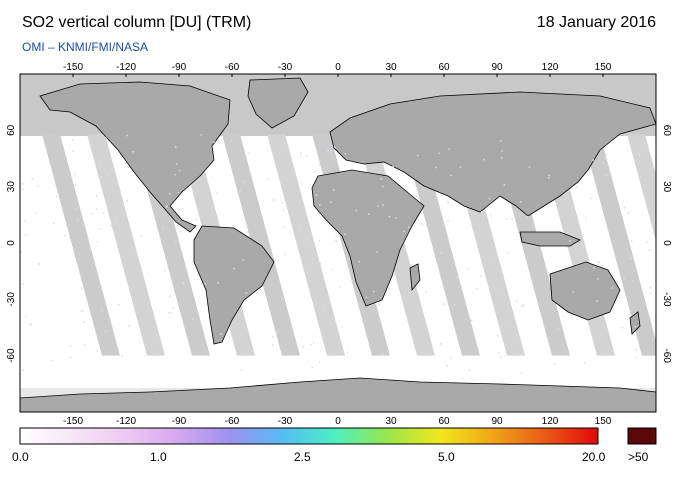 This screenshot has height=480, width=676. I want to click on lon-tick-top: 60, so click(444, 67).